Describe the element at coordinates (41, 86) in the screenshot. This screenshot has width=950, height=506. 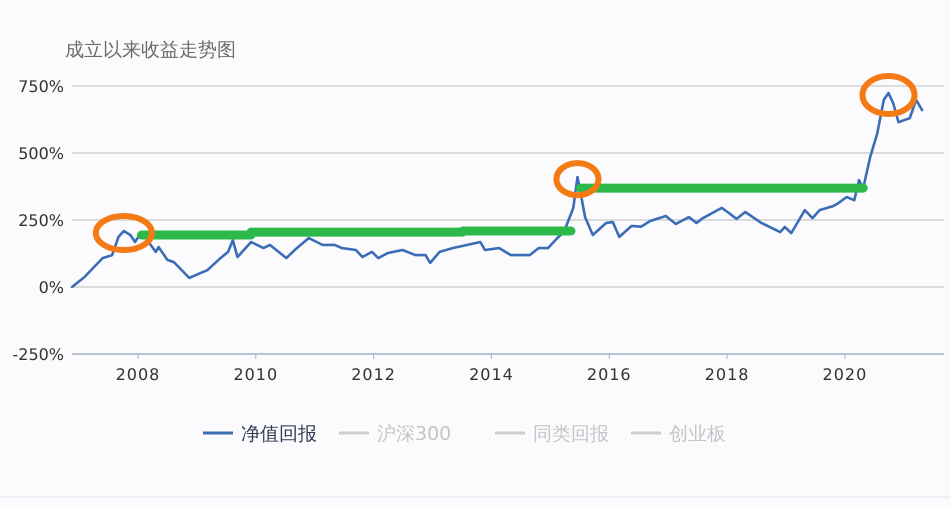
I see `y-tick-label: 750%` at that location.